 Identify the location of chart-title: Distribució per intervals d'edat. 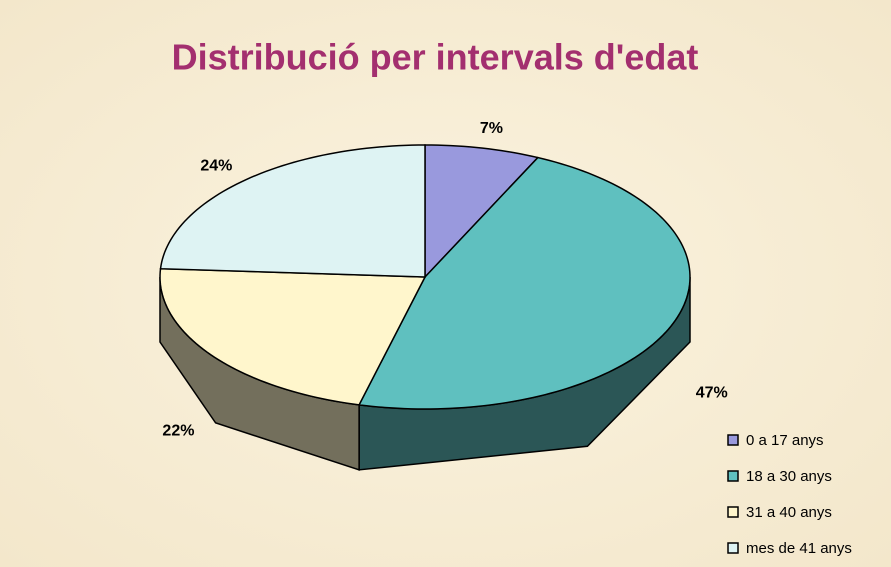
(435, 57).